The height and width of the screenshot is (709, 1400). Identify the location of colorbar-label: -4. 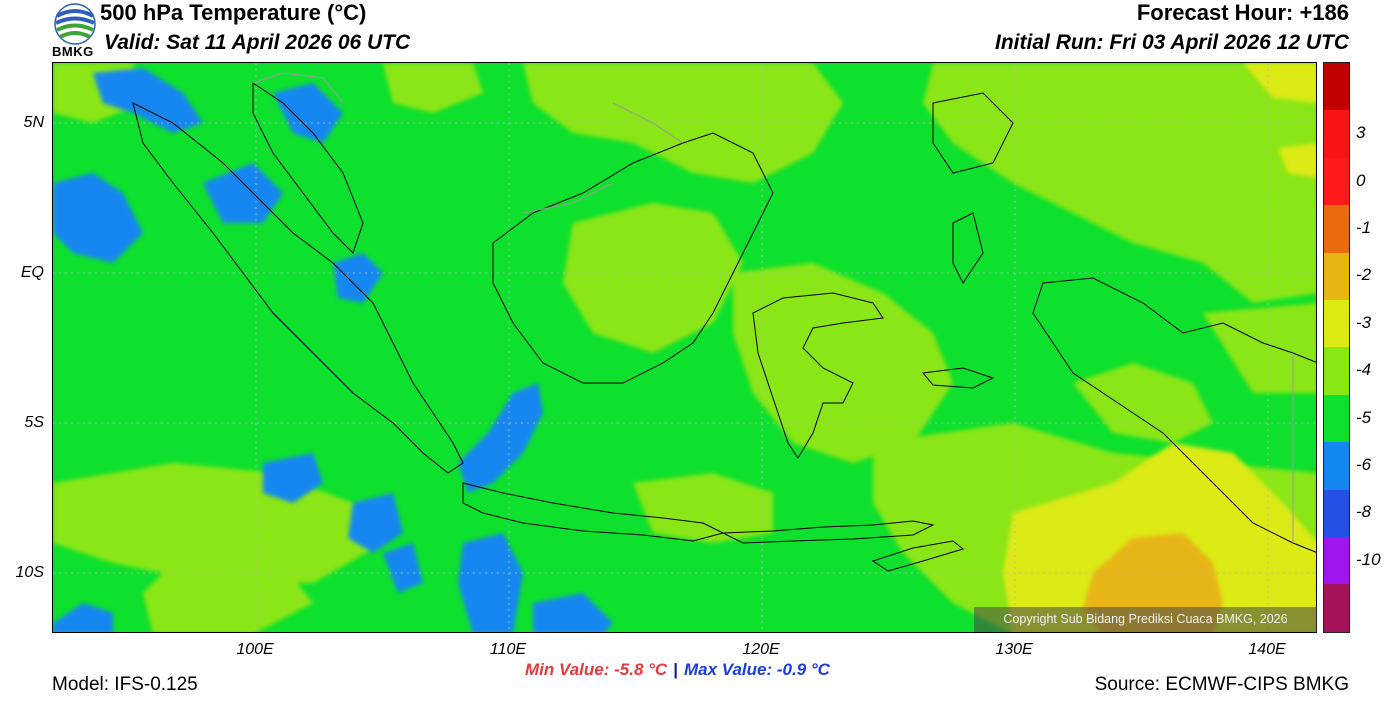
(1364, 370).